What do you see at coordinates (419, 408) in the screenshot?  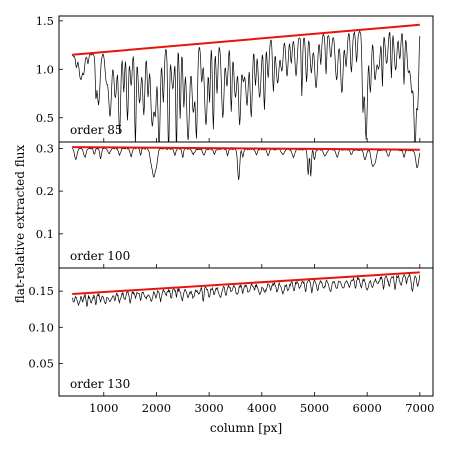 I see `x-tick-label: 7000` at bounding box center [419, 408].